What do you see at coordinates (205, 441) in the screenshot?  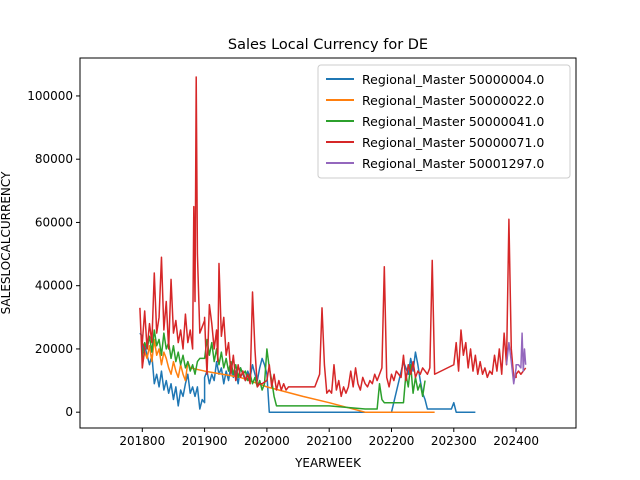 I see `x-tick-label-1: 201900` at bounding box center [205, 441].